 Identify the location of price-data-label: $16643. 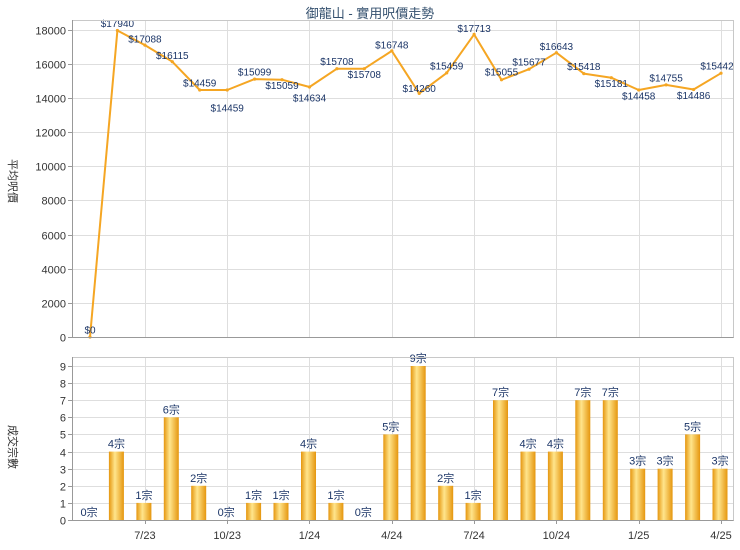
(557, 47).